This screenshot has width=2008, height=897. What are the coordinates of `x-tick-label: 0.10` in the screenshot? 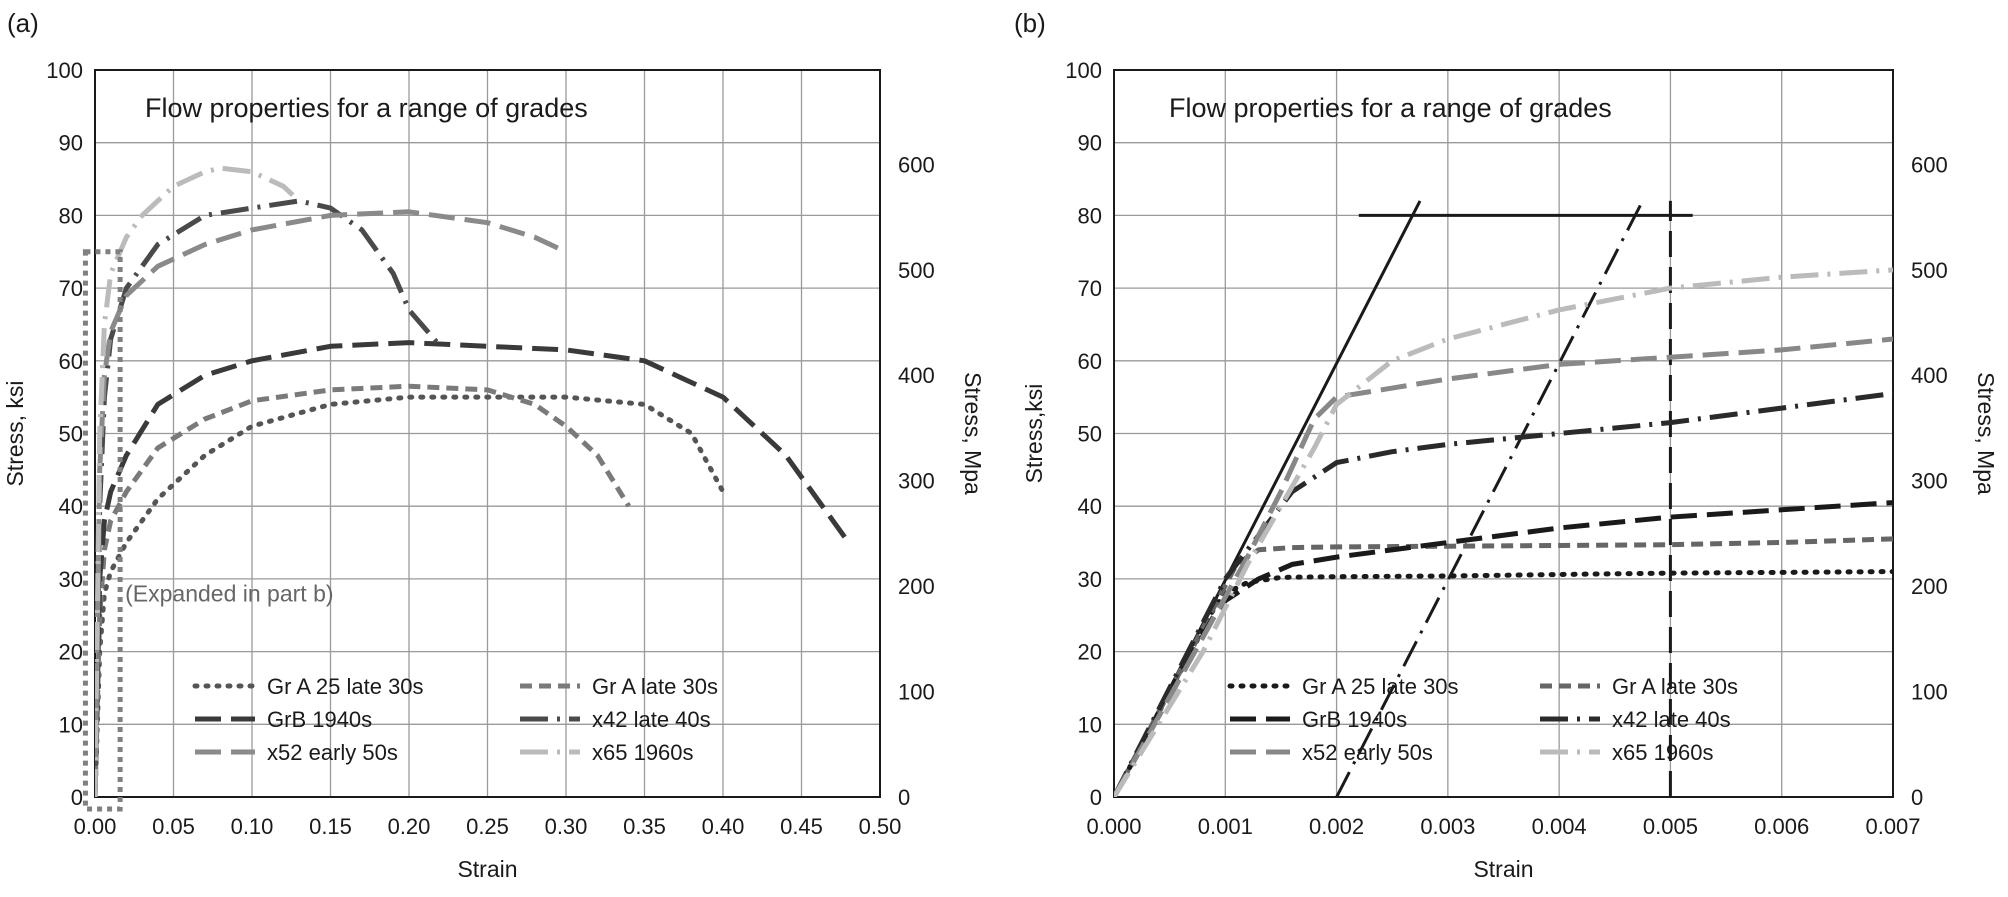 It's located at (252, 826).